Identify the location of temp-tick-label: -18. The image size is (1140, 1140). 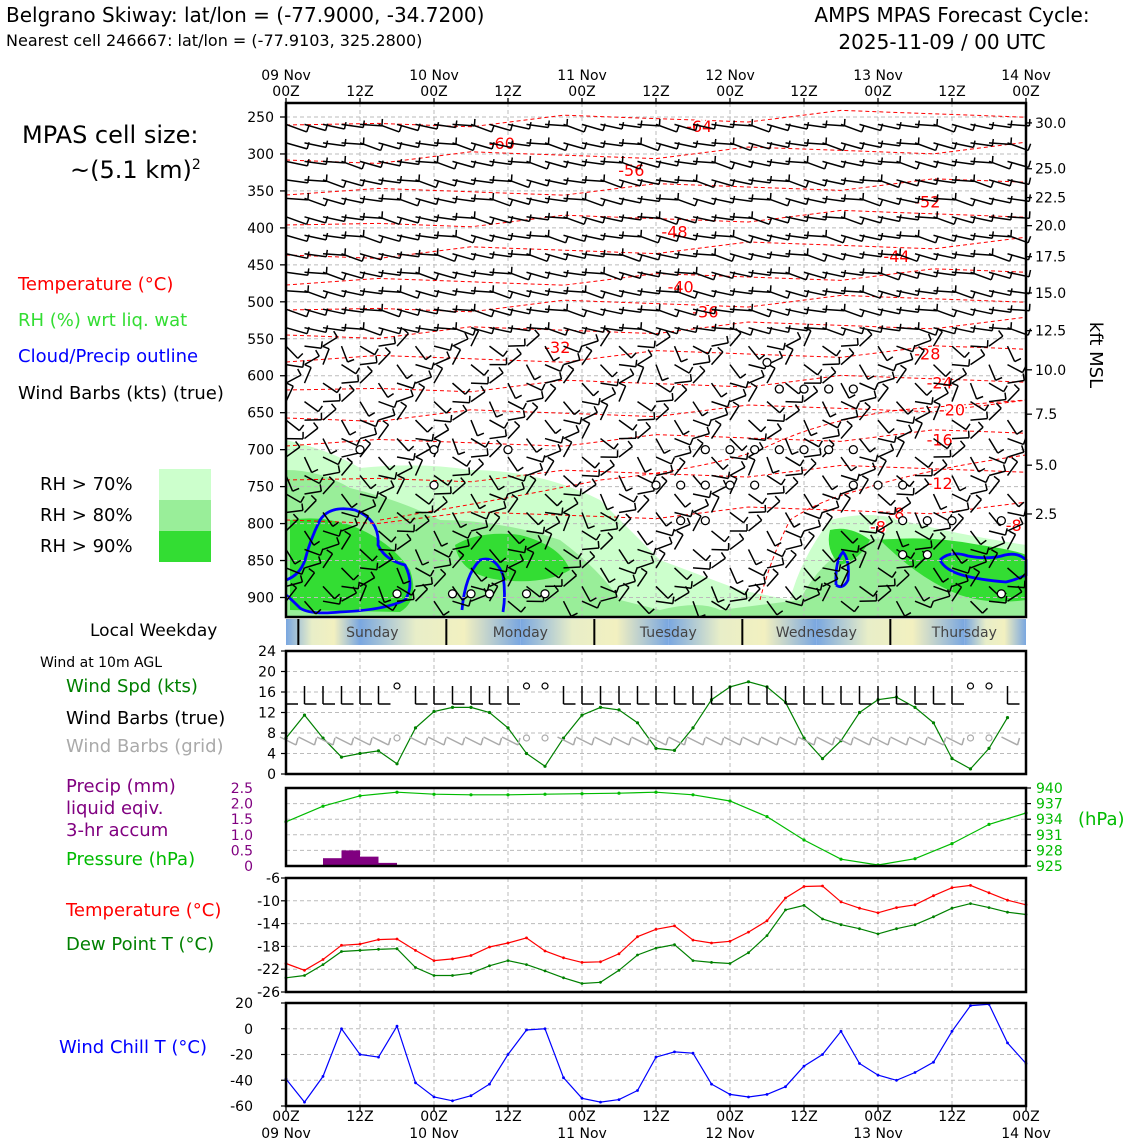
(268, 947).